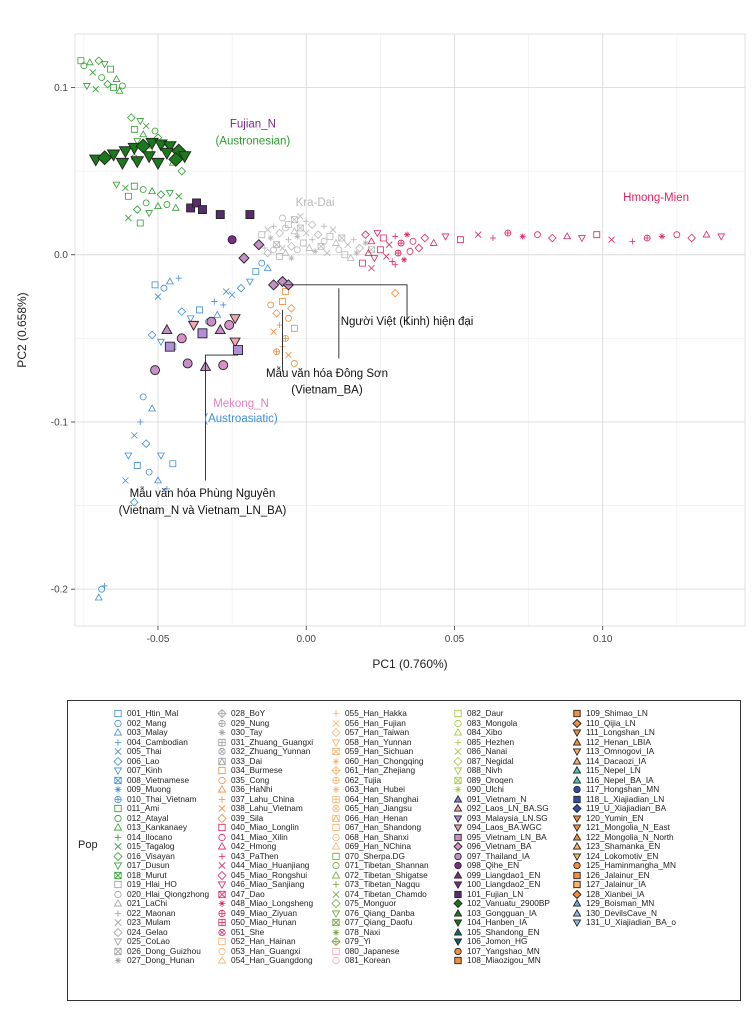 Image resolution: width=752 pixels, height=1024 pixels. I want to click on legend-entry: 016_Visayan, so click(160, 856).